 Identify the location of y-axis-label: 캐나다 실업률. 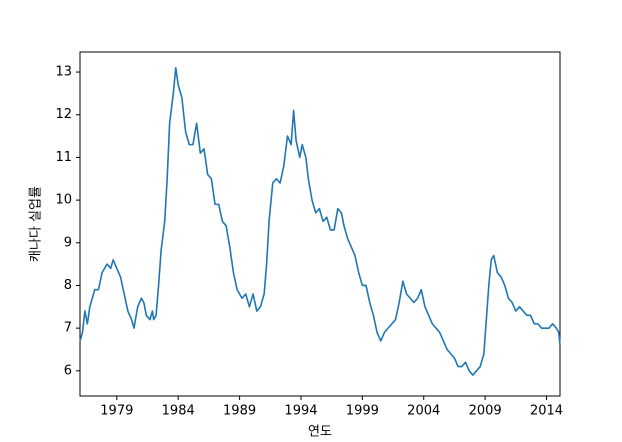
(36, 224).